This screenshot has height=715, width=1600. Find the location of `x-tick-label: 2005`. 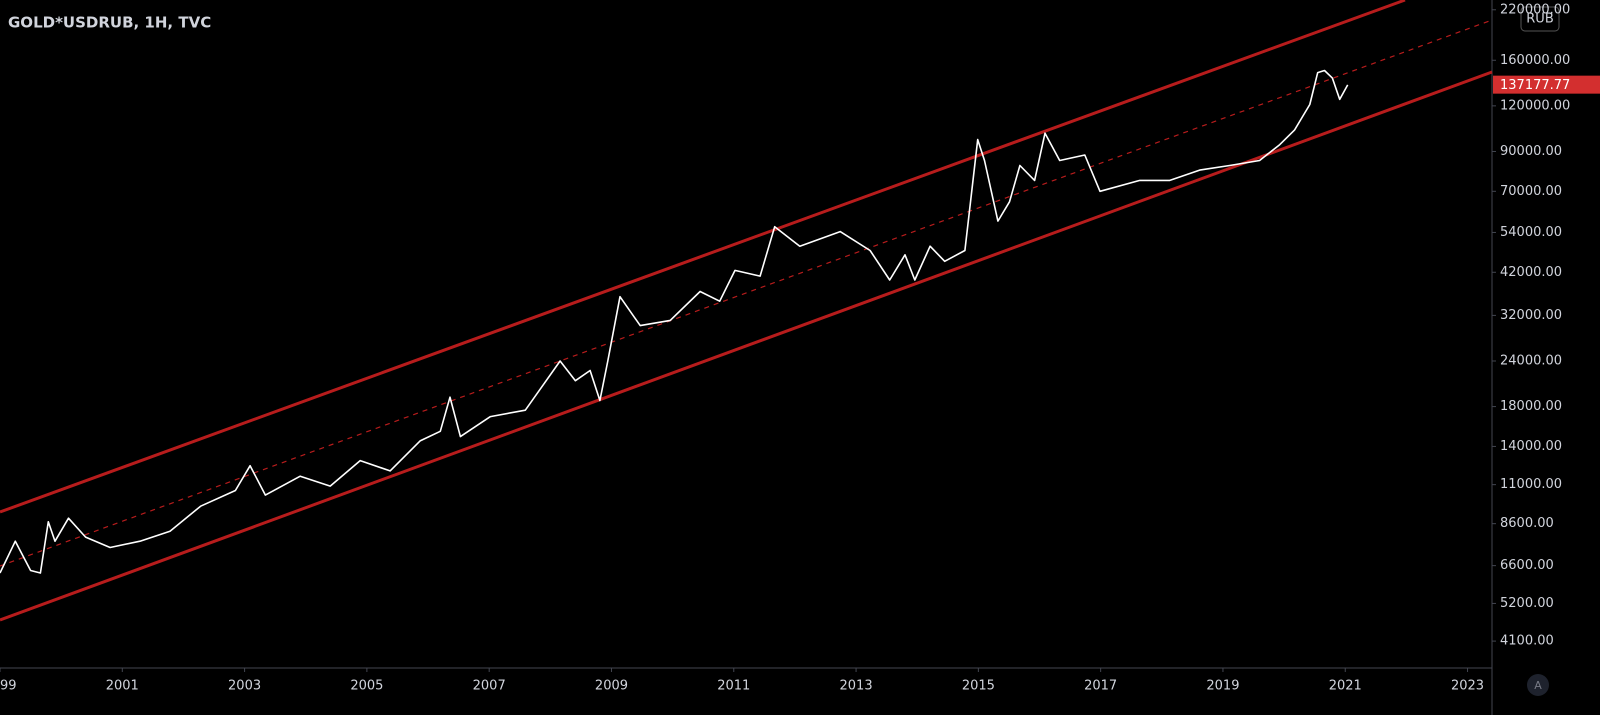

x-tick-label: 2005 is located at coordinates (366, 686).